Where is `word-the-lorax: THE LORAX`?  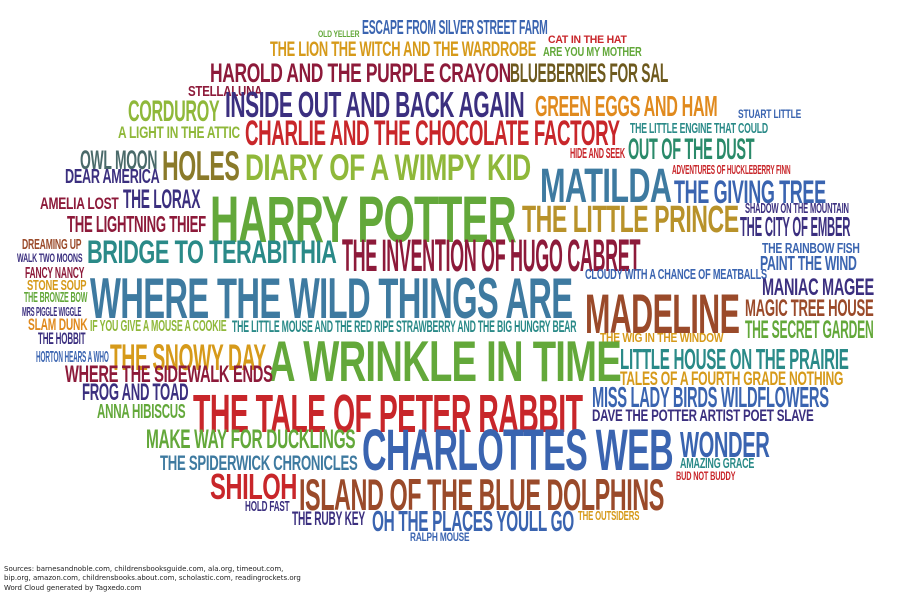
word-the-lorax: THE LORAX is located at coordinates (162, 199).